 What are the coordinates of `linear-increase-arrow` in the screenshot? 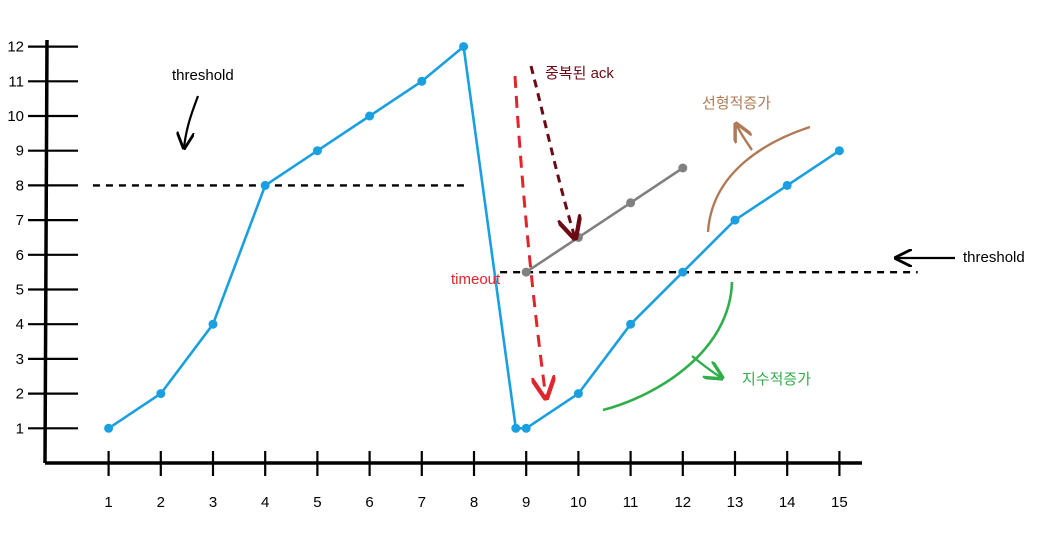 It's located at (758, 178).